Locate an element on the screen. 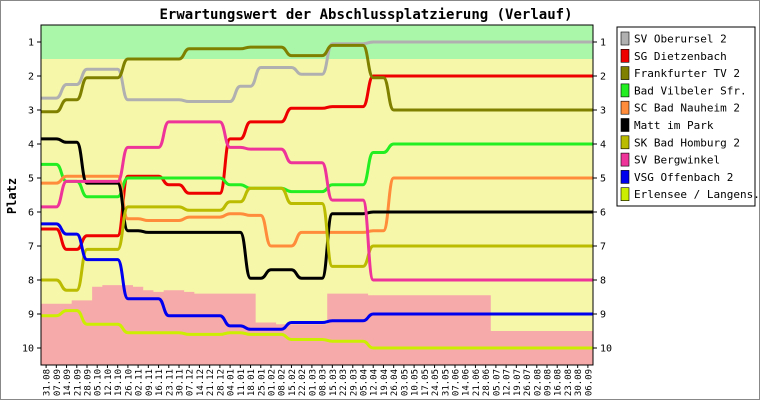 This screenshot has width=760, height=404. x-tick-label: 09.08 is located at coordinates (549, 382).